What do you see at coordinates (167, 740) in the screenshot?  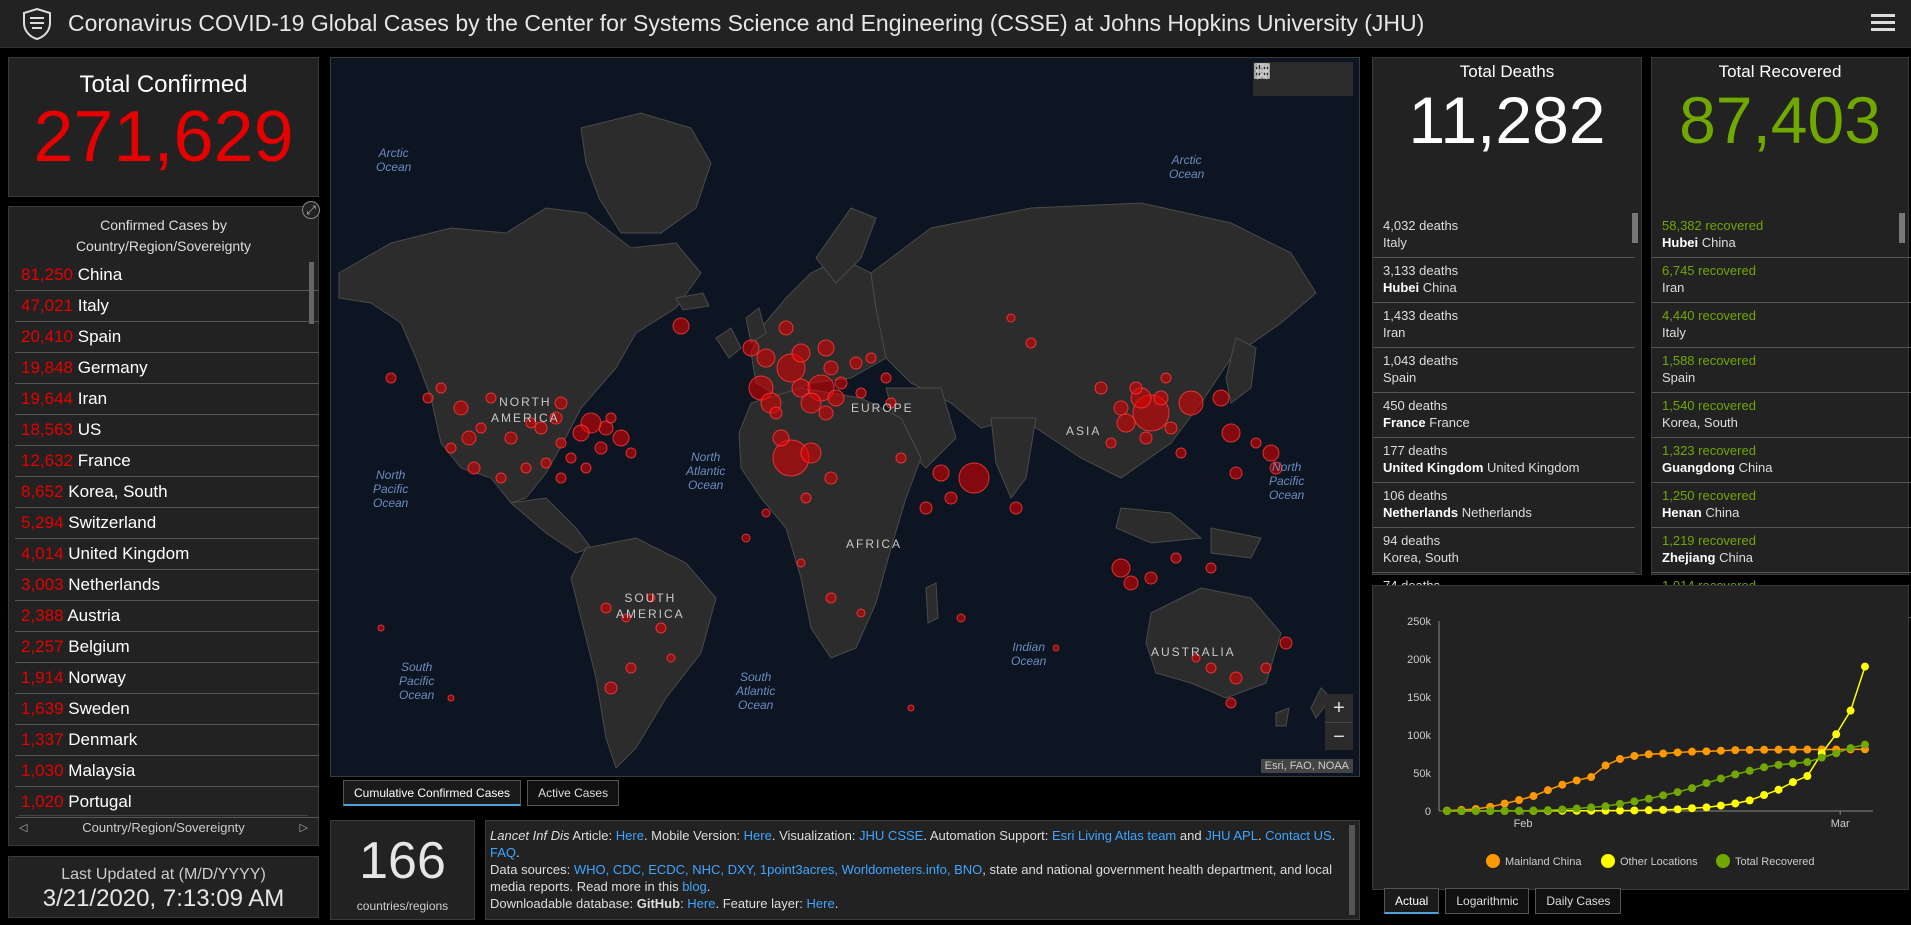 I see `confirmed-list-item: 1,337 Denmark` at bounding box center [167, 740].